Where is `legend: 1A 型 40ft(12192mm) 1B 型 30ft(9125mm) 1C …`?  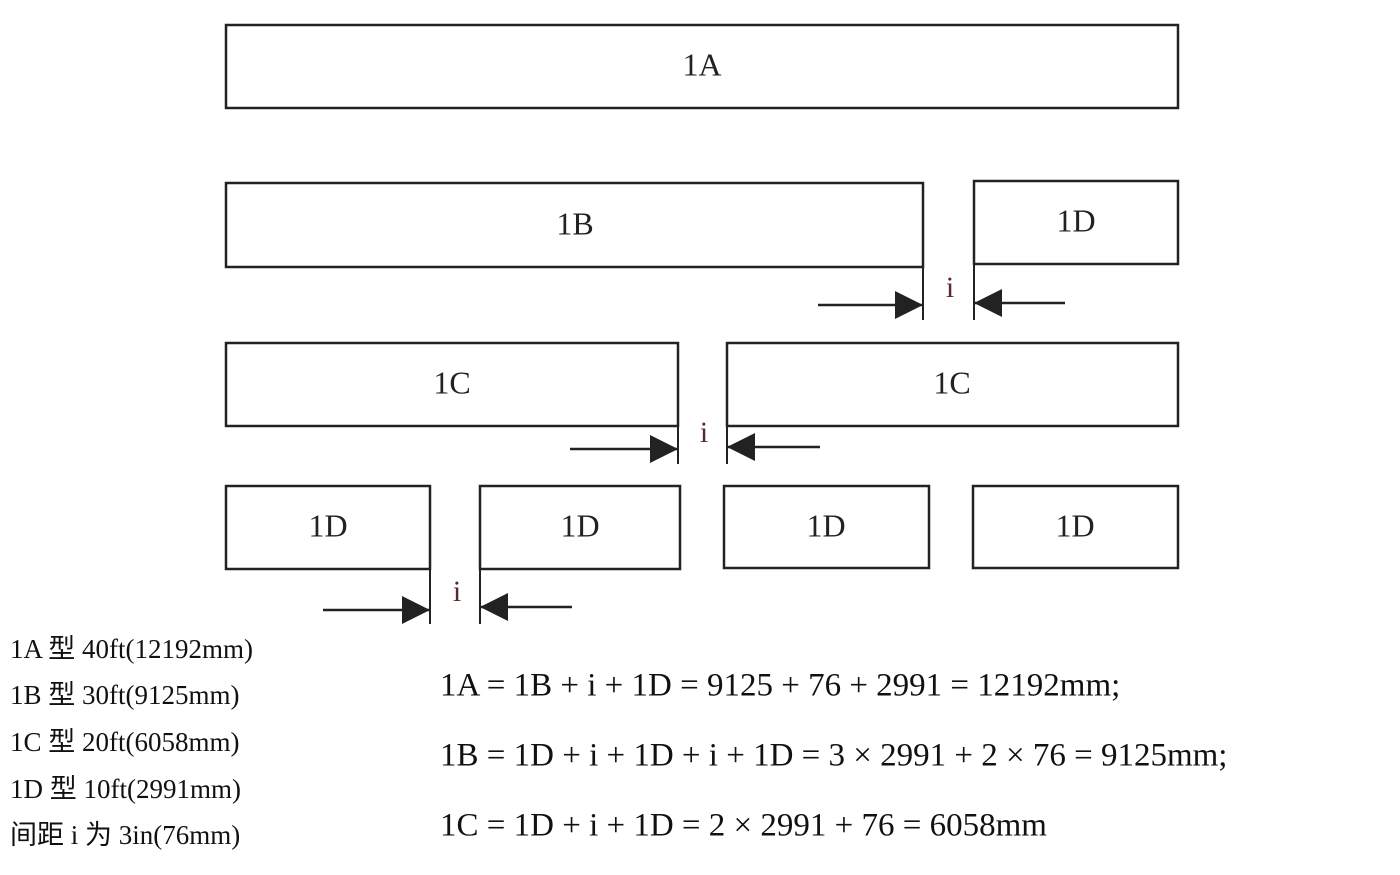
legend: 1A 型 40ft(12192mm) 1B 型 30ft(9125mm) 1C … is located at coordinates (131, 742).